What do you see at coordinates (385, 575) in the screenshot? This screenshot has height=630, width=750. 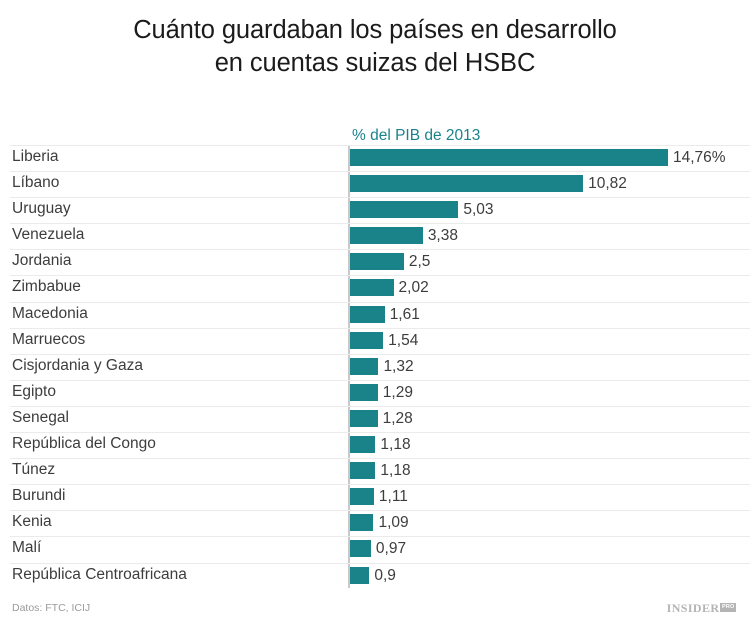 I see `bar-value-label: 0,9` at bounding box center [385, 575].